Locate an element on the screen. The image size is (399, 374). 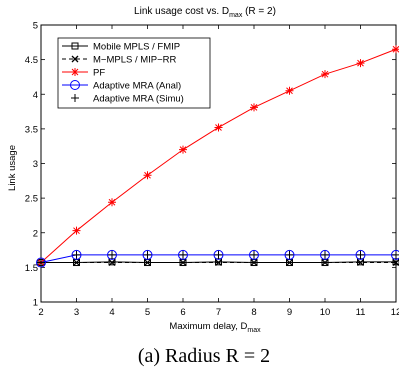
legend-label: Mobile MPLS / FMIP is located at coordinates (136, 47).